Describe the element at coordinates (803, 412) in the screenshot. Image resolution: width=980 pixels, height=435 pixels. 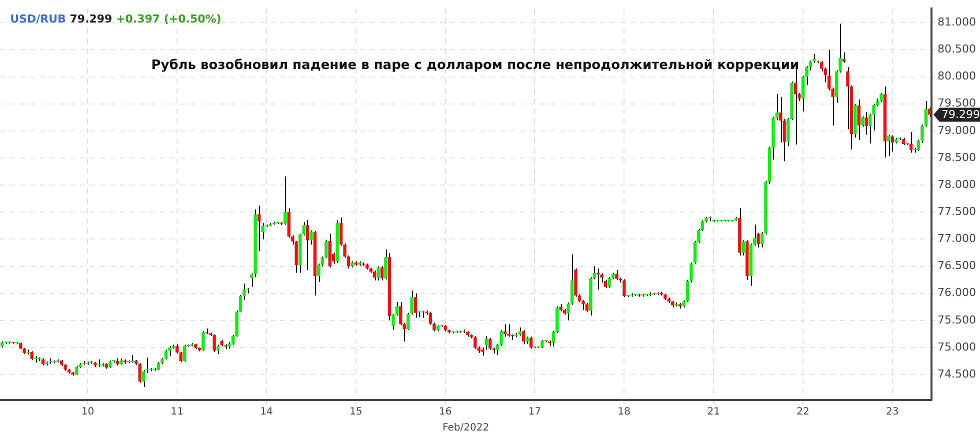
I see `x-tick-label: 22` at that location.